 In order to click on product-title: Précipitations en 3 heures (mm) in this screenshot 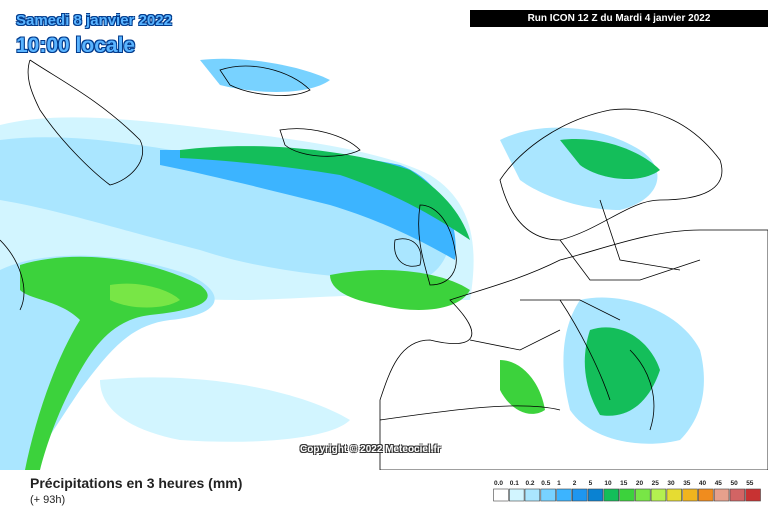, I will do `click(136, 483)`.